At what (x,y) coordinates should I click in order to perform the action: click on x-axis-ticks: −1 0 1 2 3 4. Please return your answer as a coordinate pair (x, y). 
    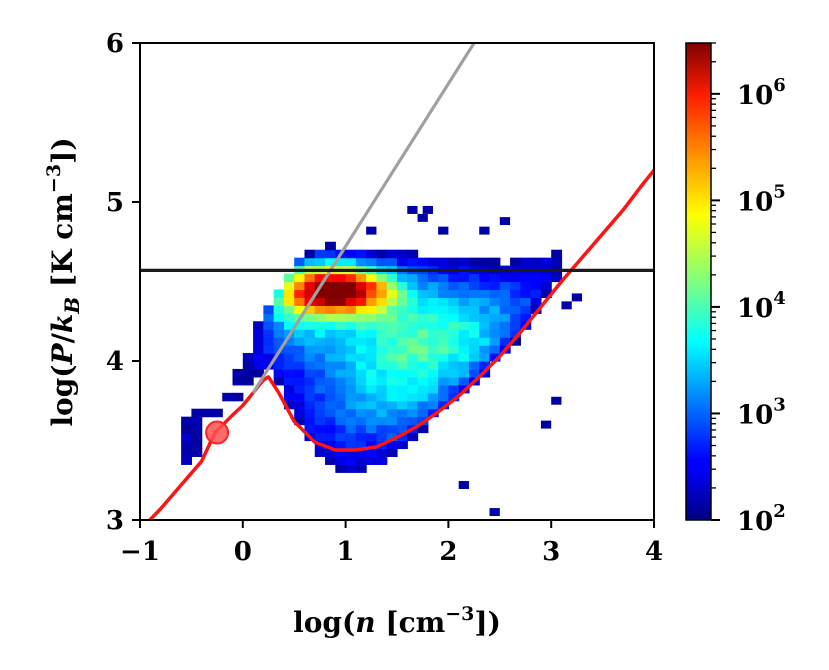
    Looking at the image, I should click on (391, 543).